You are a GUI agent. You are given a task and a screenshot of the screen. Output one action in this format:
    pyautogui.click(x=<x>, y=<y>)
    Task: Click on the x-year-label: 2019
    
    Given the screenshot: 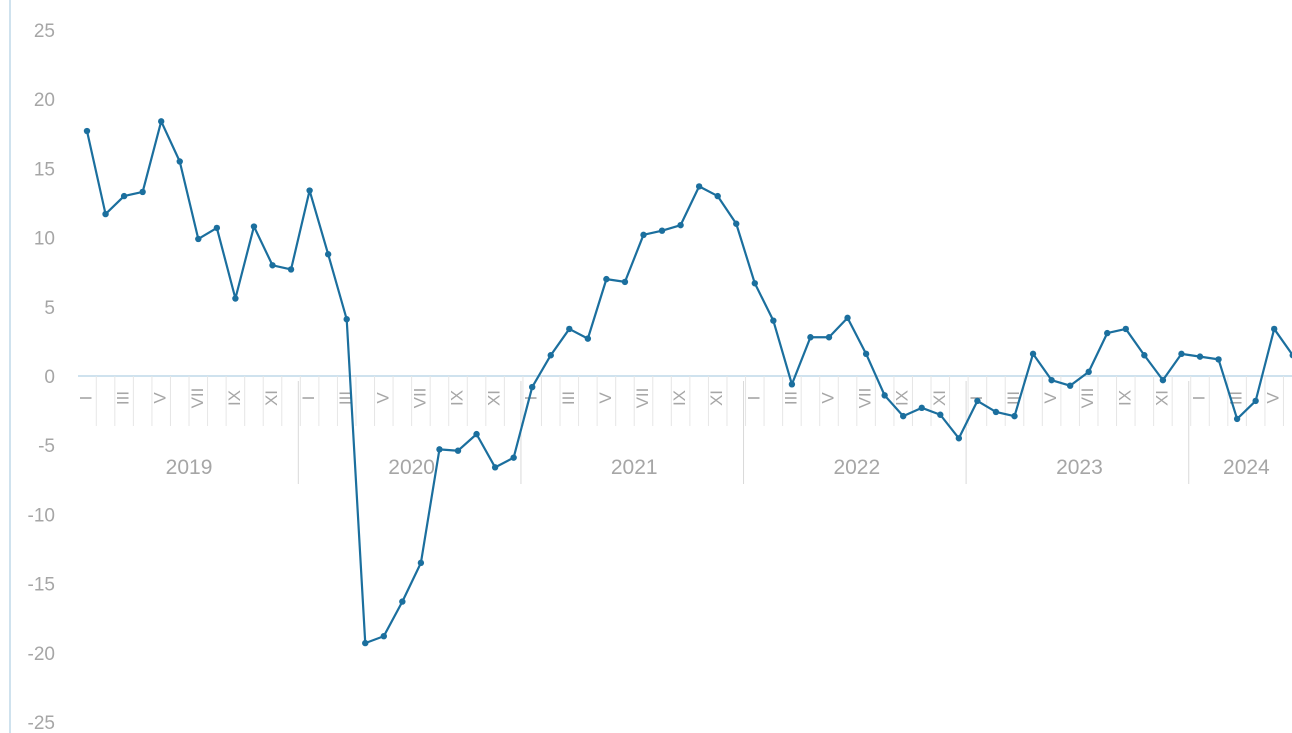 What is the action you would take?
    pyautogui.click(x=189, y=467)
    